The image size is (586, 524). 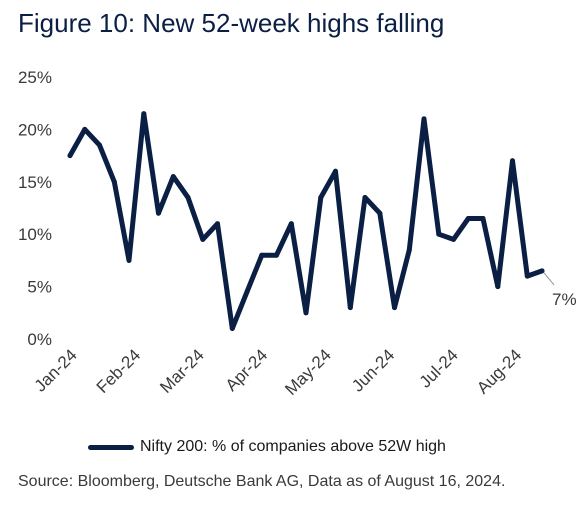 What do you see at coordinates (439, 368) in the screenshot?
I see `x-tick-label: Jul-24` at bounding box center [439, 368].